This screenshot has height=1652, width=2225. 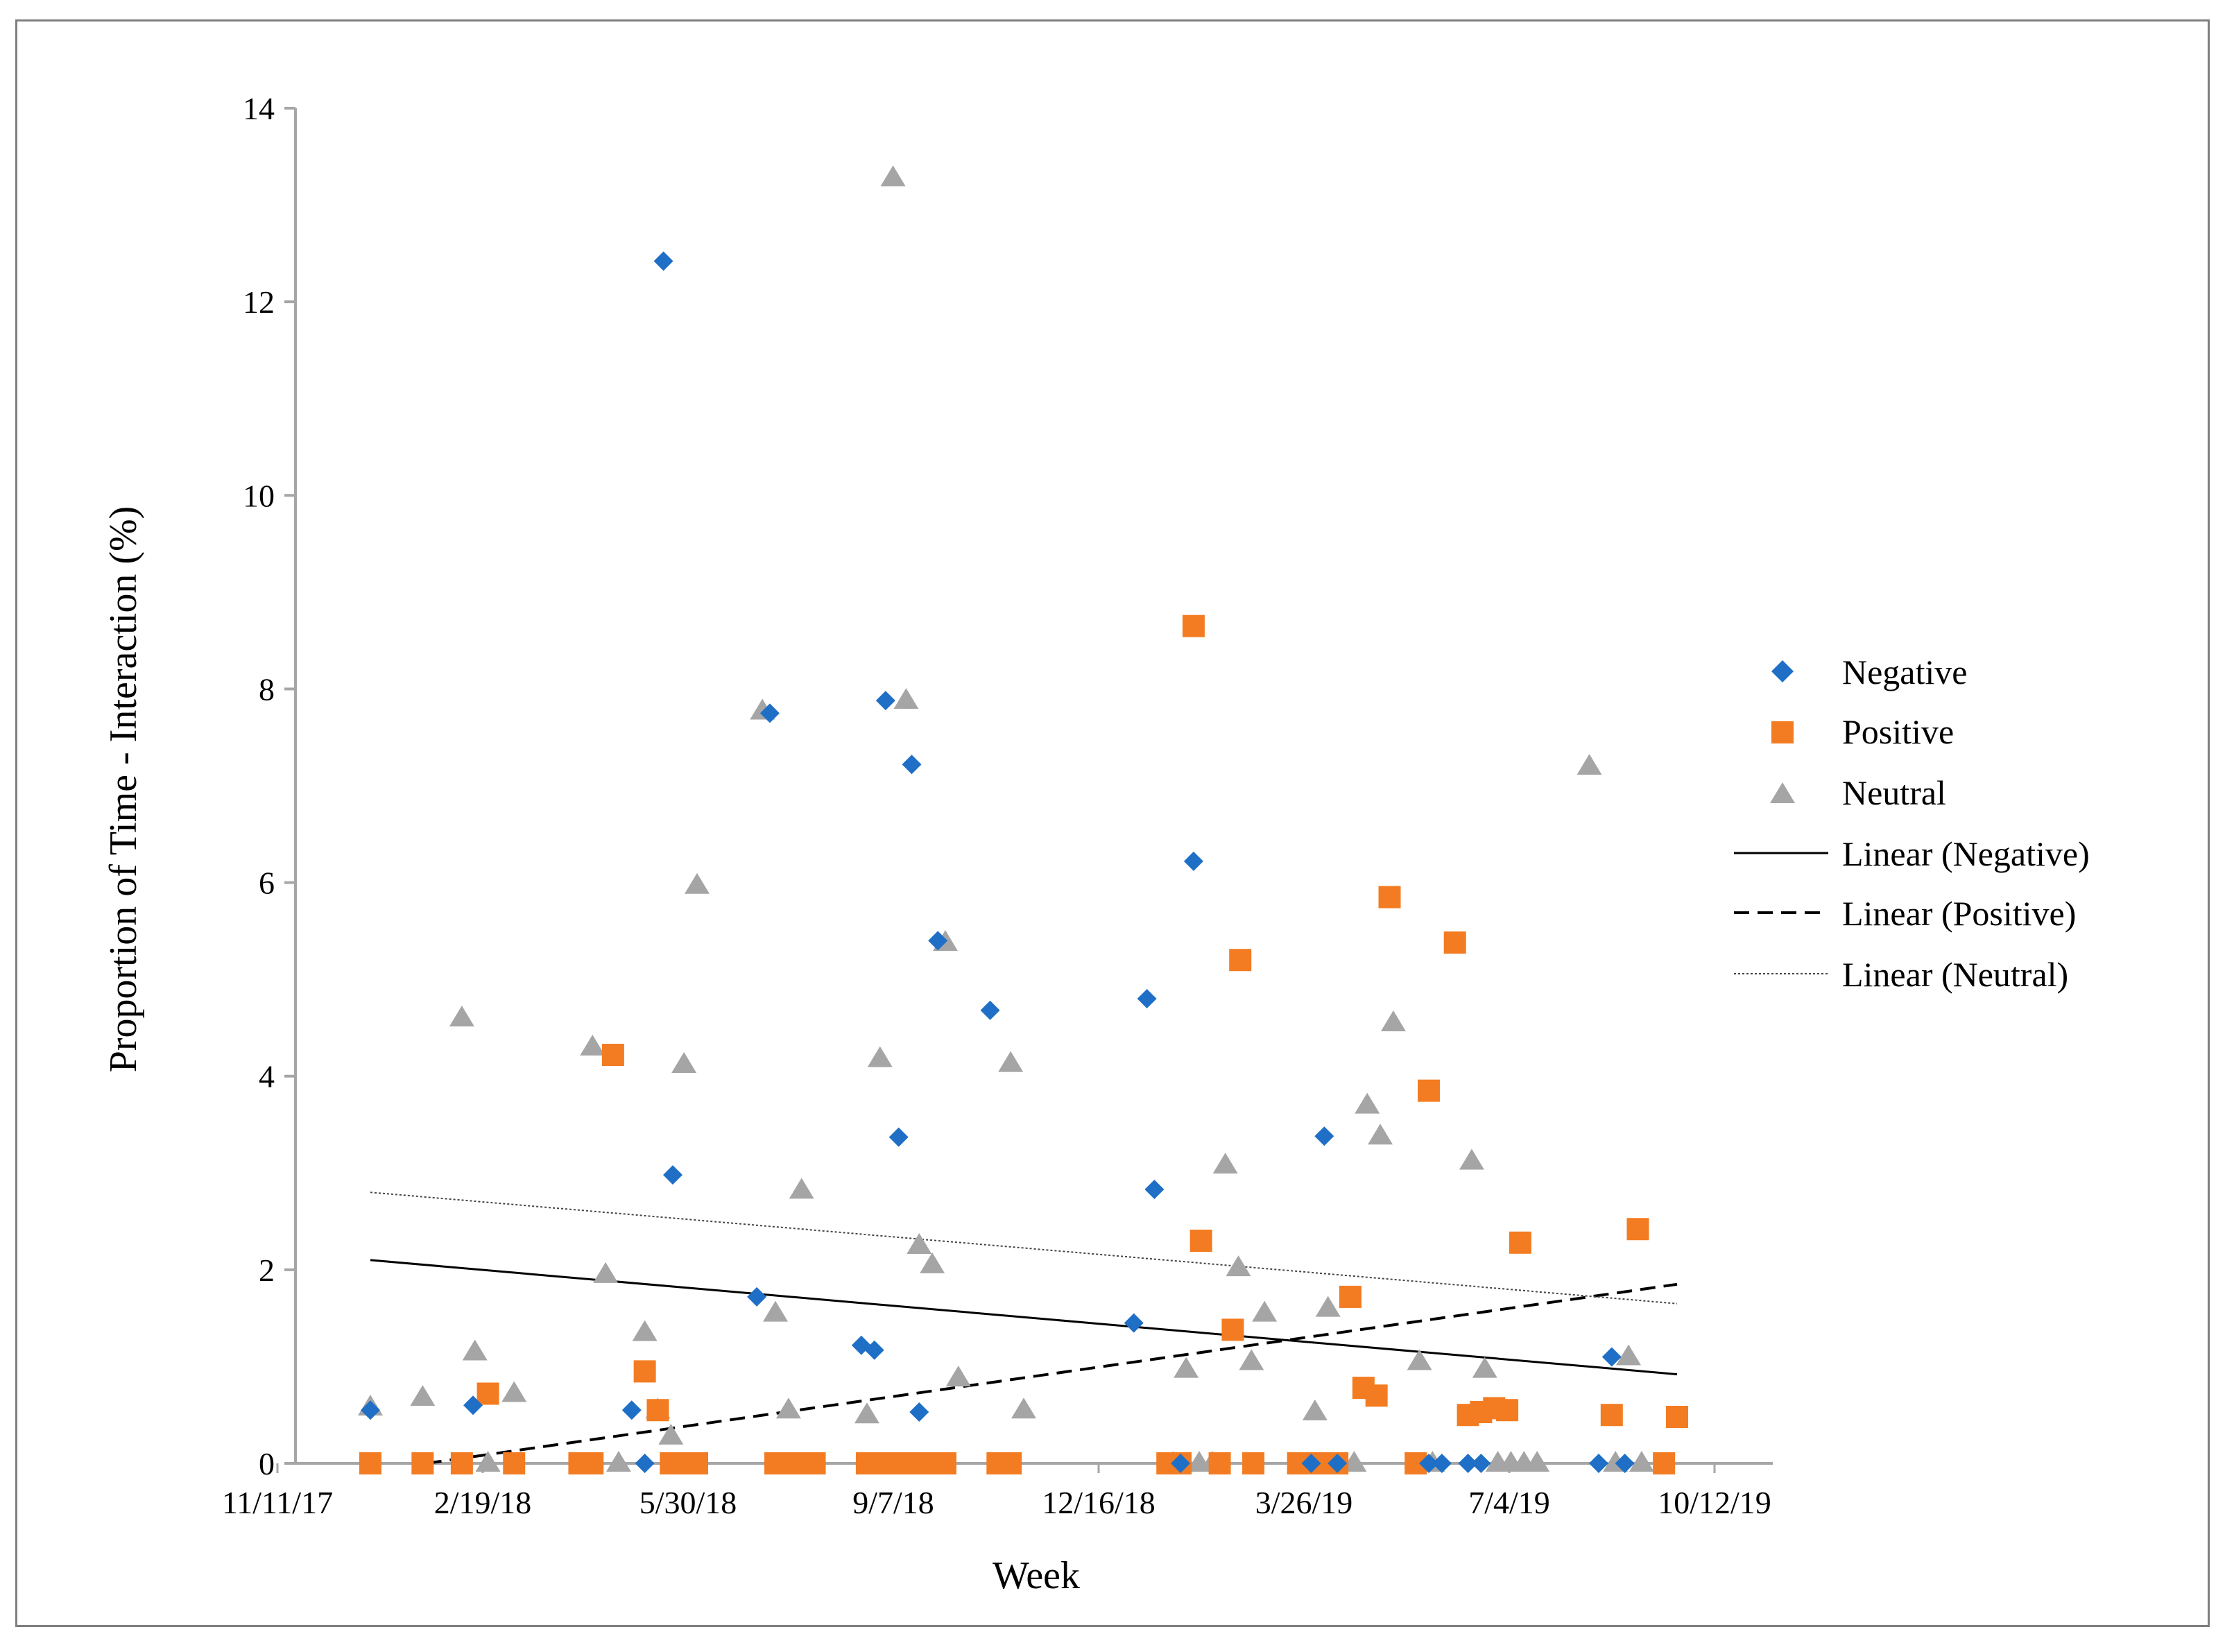 I want to click on legend-linear-negative-label: Linear (Negative), so click(x=1966, y=853).